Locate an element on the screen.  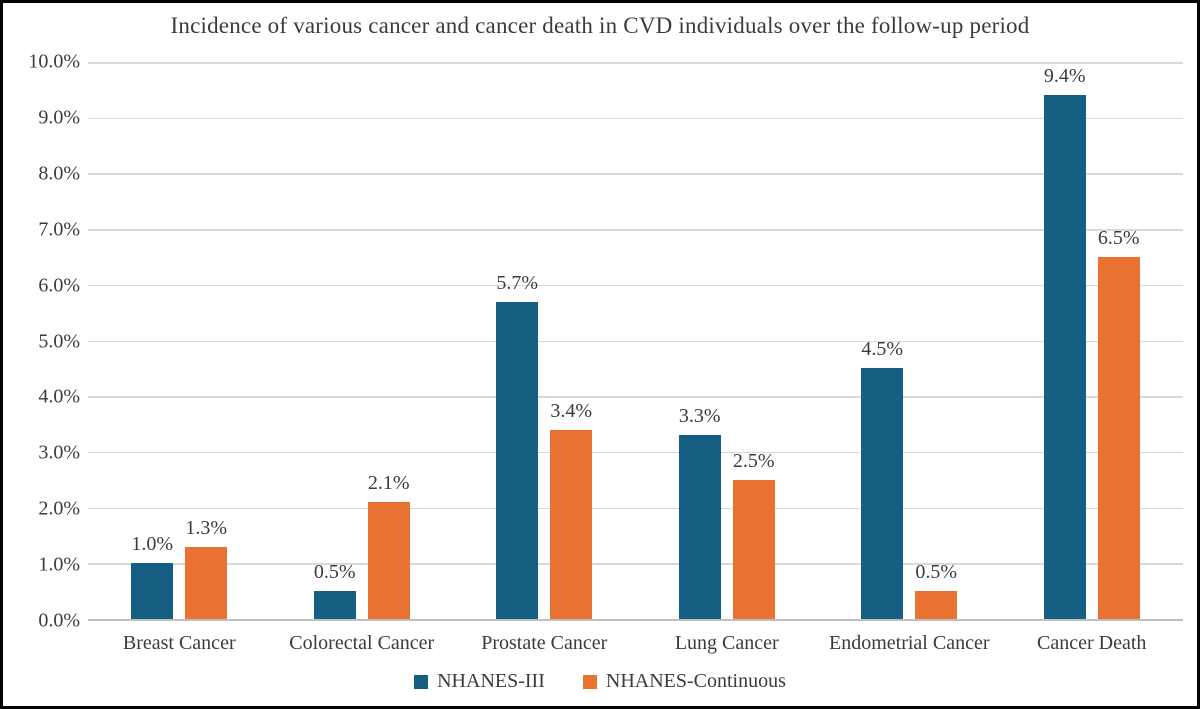
bar-value-label: 3.3% is located at coordinates (699, 416).